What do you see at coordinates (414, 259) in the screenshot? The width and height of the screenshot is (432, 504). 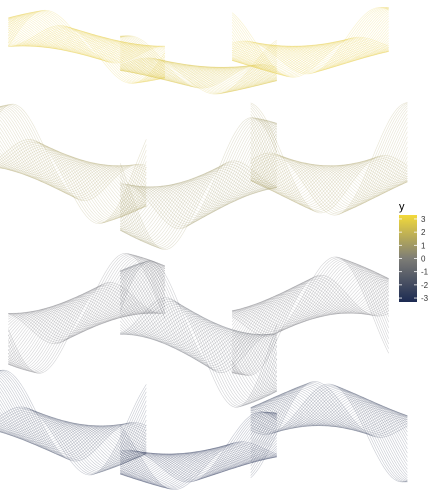 I see `legend-ticks: 3 2 1 0 -1 -2 -3` at bounding box center [414, 259].